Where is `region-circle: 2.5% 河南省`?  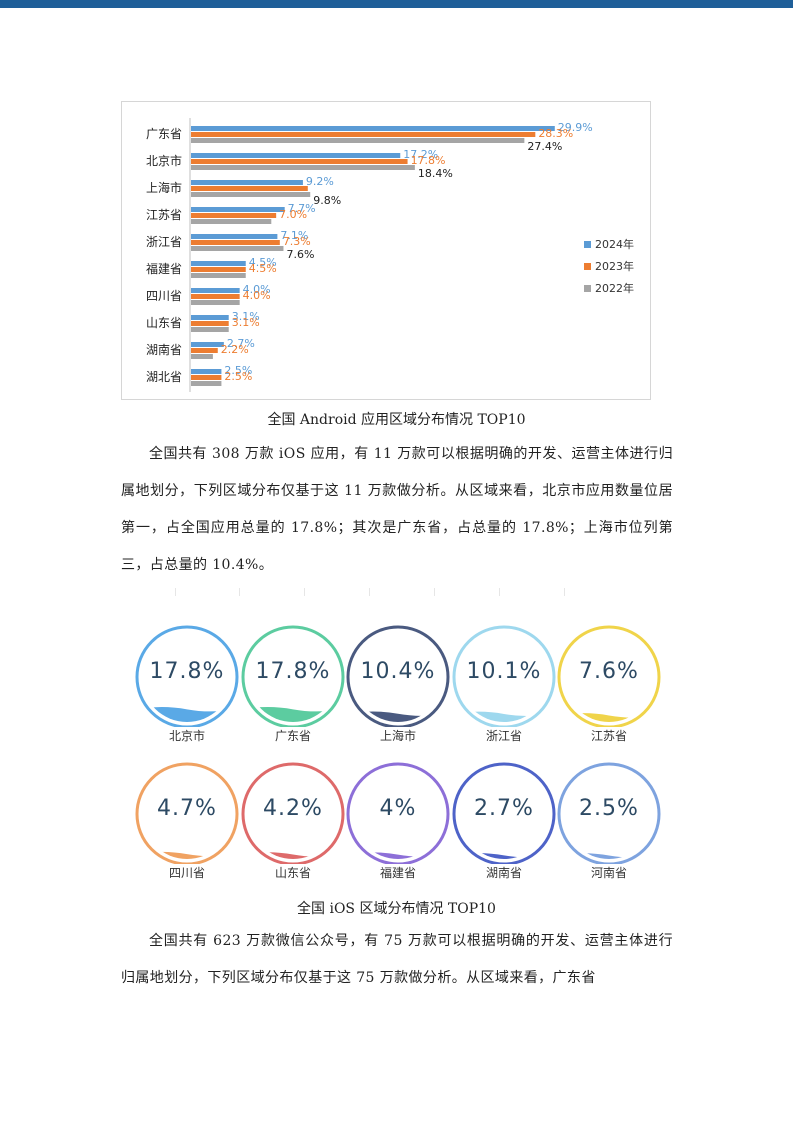
region-circle: 2.5% 河南省 is located at coordinates (609, 822).